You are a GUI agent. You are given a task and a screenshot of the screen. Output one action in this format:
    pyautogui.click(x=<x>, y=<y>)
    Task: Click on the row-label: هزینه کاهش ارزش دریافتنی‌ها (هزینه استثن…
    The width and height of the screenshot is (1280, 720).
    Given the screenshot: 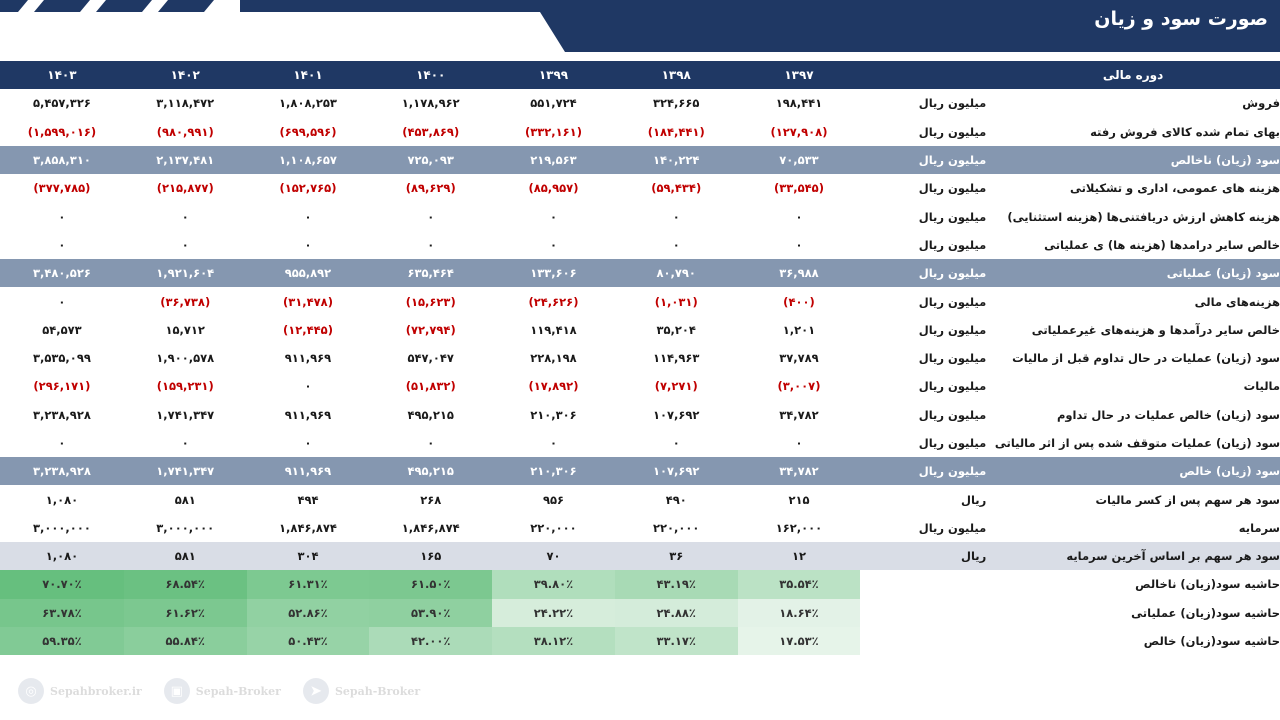 What is the action you would take?
    pyautogui.click(x=1143, y=216)
    